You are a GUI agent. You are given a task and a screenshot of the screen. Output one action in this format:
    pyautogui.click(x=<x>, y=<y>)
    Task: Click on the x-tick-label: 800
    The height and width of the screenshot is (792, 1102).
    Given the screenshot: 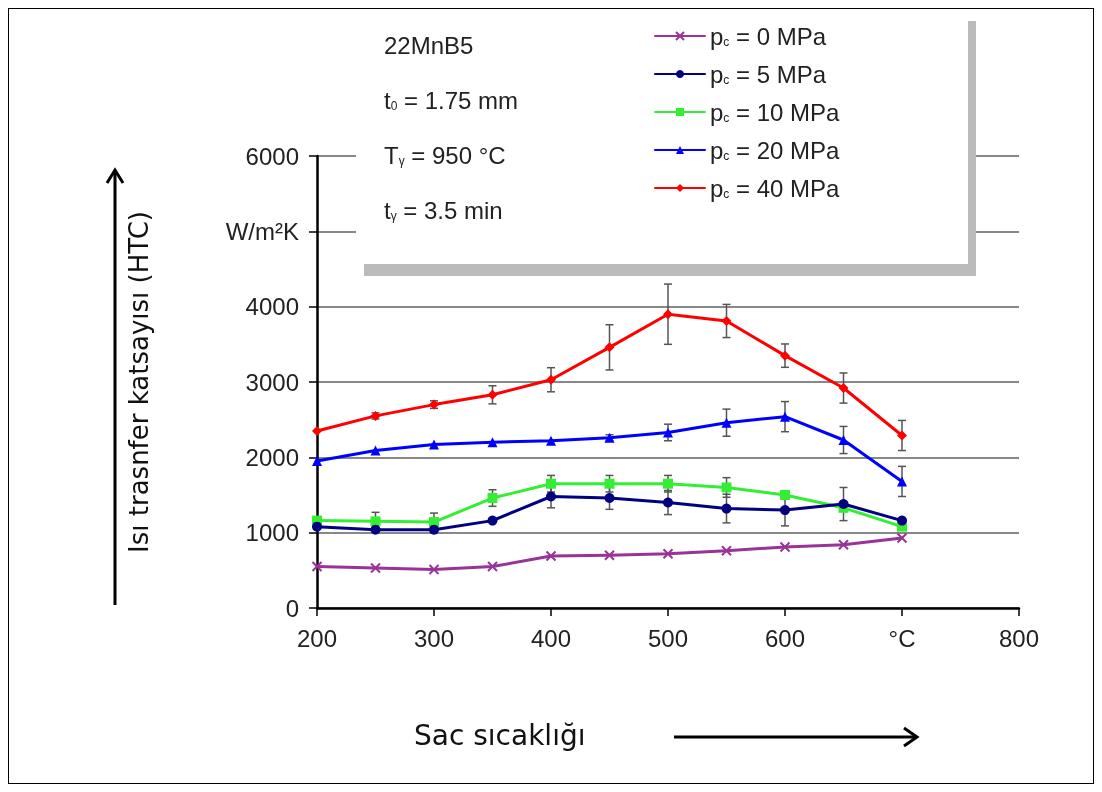 What is the action you would take?
    pyautogui.click(x=1019, y=638)
    